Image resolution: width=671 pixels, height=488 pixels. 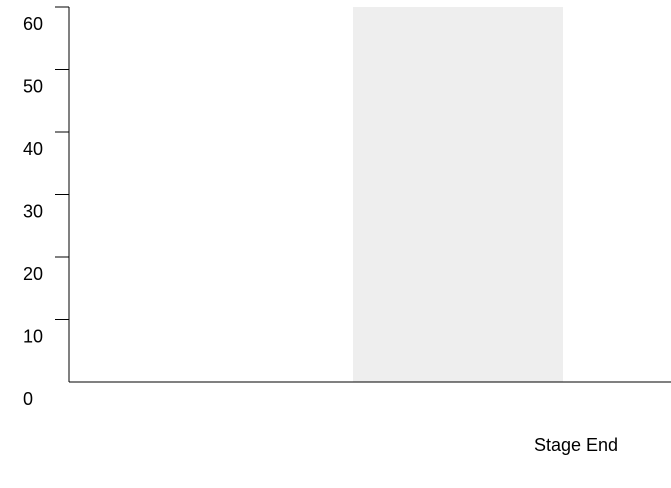 What do you see at coordinates (46, 207) in the screenshot?
I see `y-axis: 0 10 20 30 40 50 60` at bounding box center [46, 207].